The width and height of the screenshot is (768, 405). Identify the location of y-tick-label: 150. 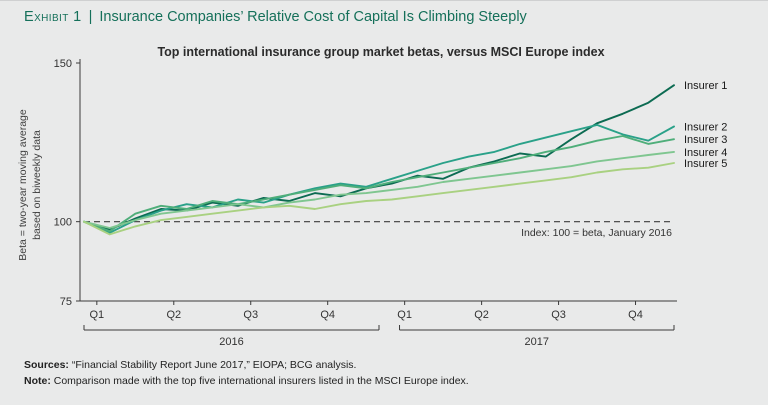
(63, 64).